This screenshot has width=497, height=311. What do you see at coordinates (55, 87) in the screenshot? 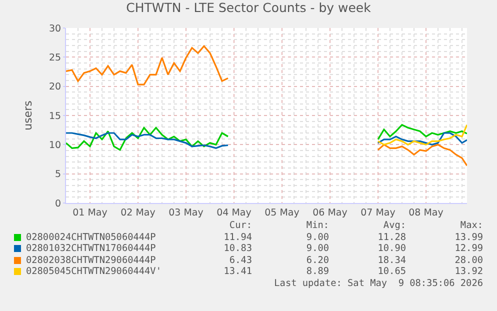
I see `y-tick-label: 20` at bounding box center [55, 87].